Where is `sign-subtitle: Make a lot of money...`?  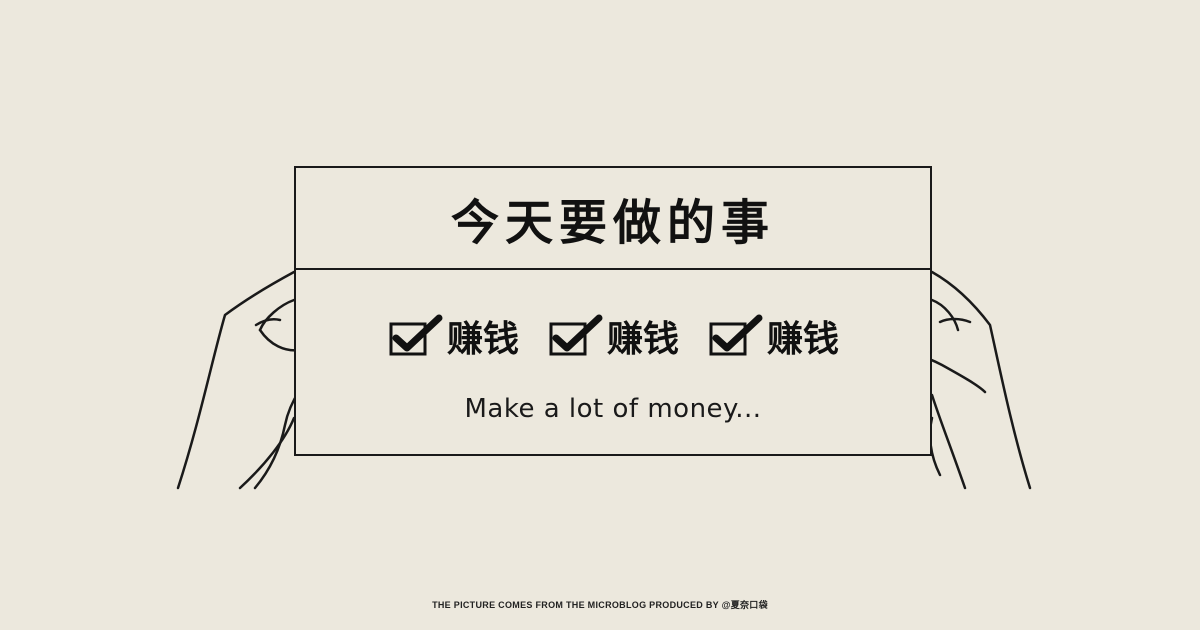 sign-subtitle: Make a lot of money... is located at coordinates (613, 409).